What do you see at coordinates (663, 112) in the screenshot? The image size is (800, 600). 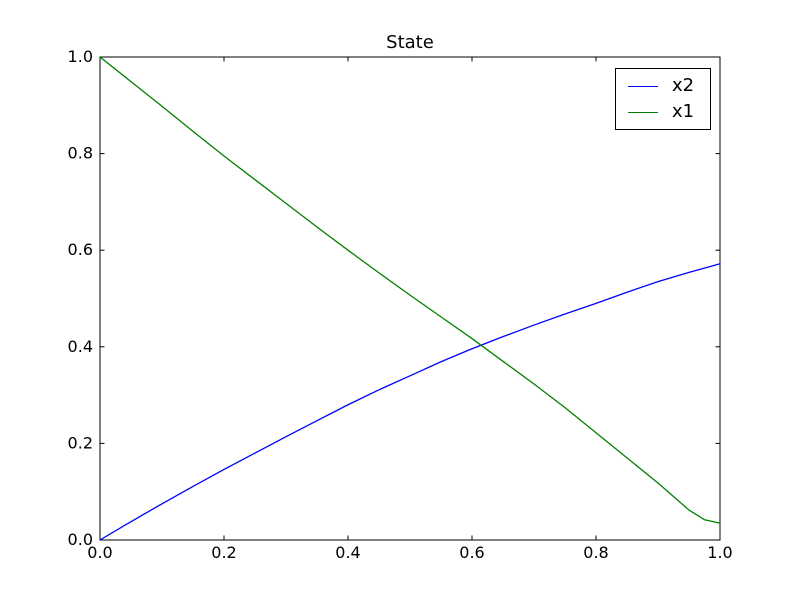 I see `legend-item-x1: x1` at bounding box center [663, 112].